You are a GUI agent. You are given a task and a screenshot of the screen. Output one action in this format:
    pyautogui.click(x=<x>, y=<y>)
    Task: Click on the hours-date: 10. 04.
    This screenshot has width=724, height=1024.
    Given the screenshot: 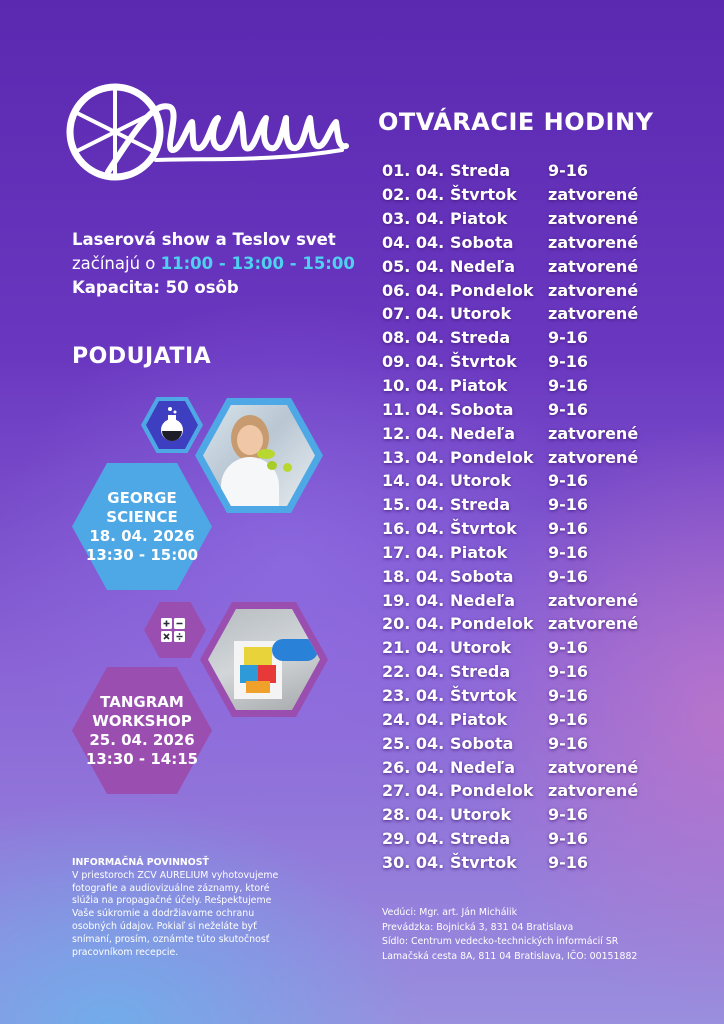 What is the action you would take?
    pyautogui.click(x=413, y=386)
    